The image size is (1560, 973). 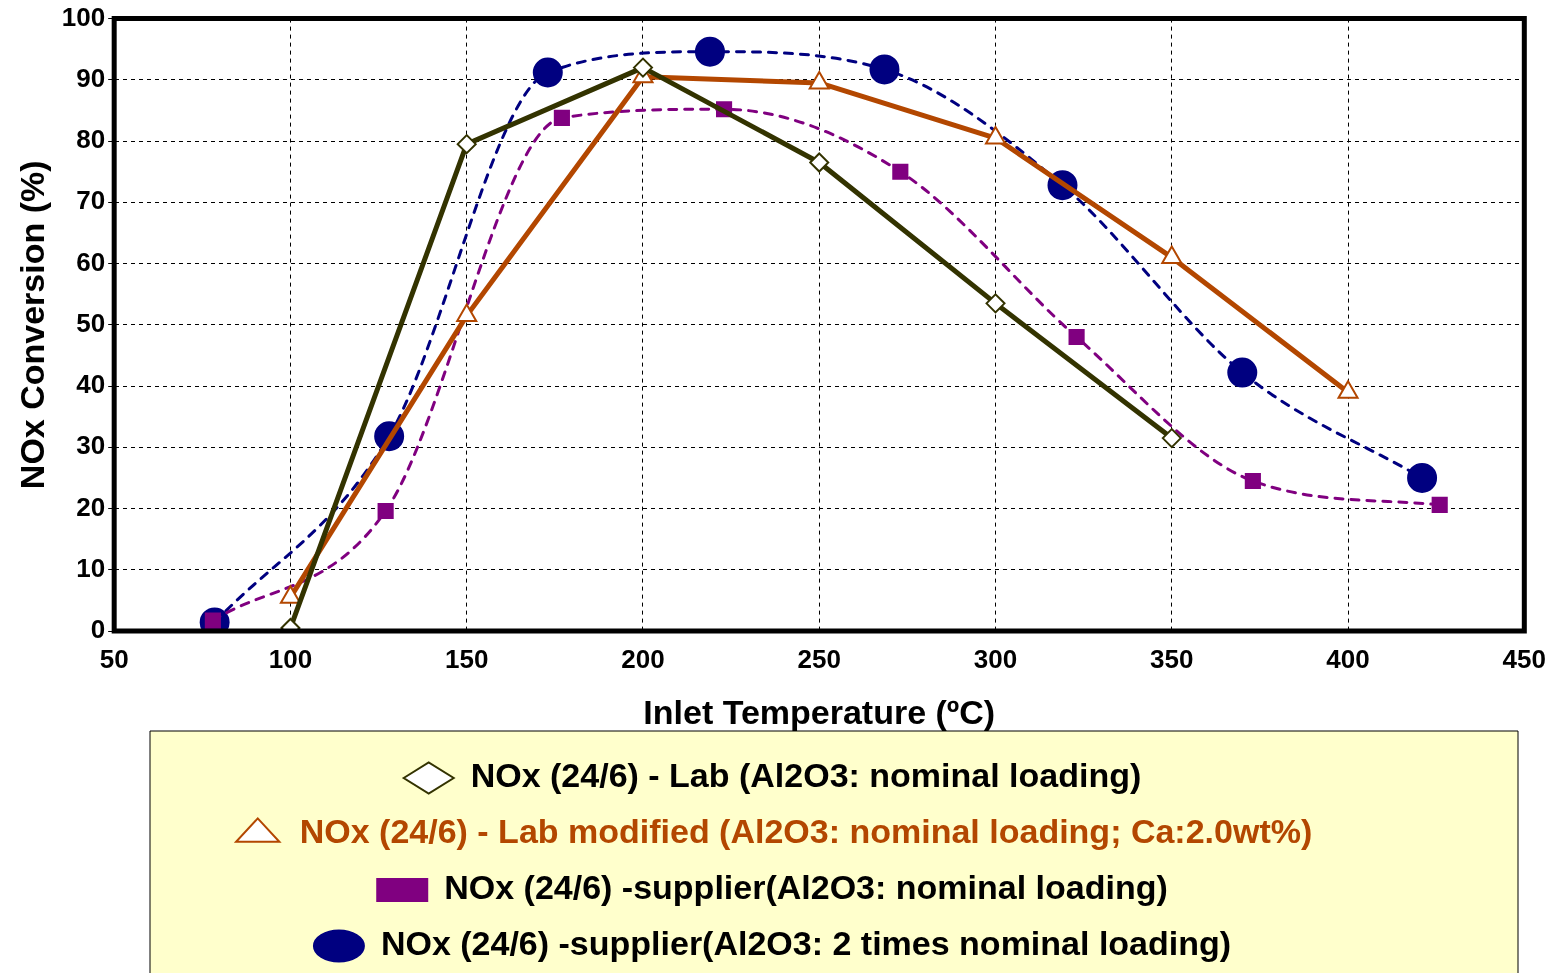 I want to click on x-axis-title: Inlet Temperature (ºC), so click(x=819, y=711).